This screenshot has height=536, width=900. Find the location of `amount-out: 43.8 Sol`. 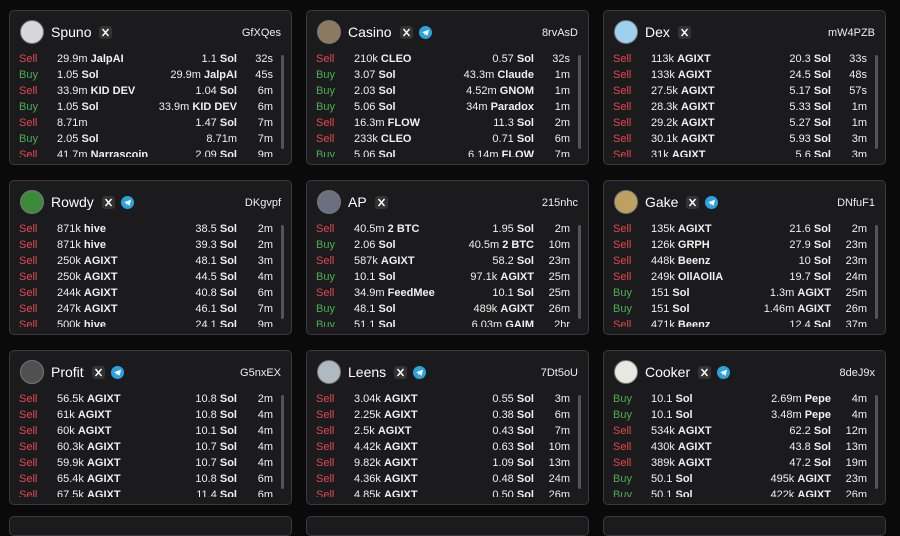

amount-out: 43.8 Sol is located at coordinates (810, 447).